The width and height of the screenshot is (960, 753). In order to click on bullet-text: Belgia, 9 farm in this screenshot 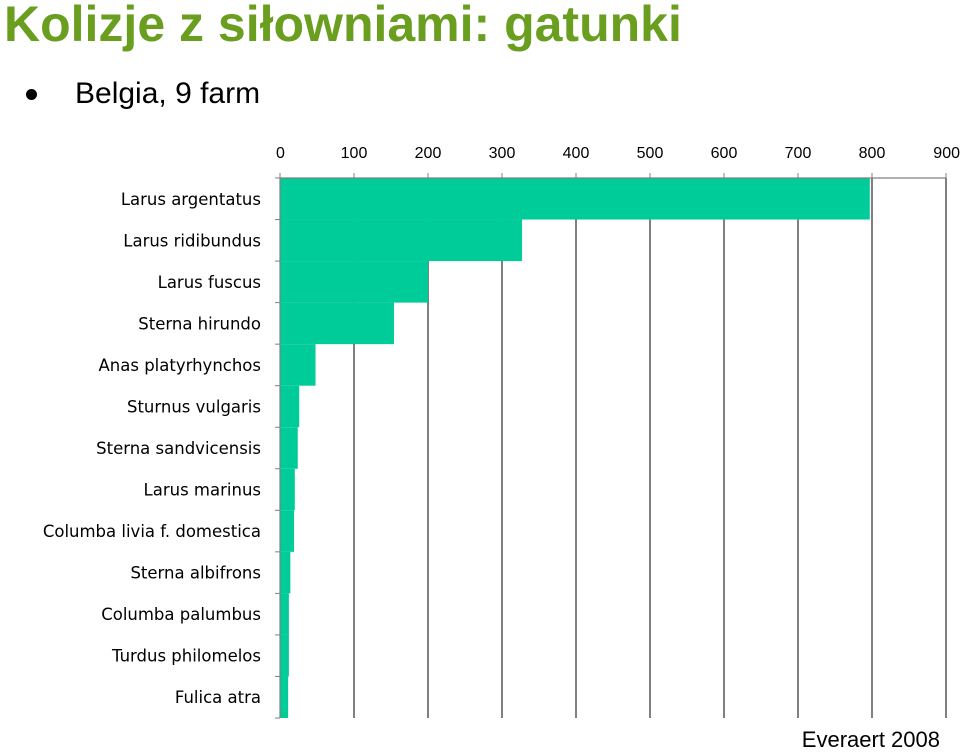, I will do `click(168, 93)`.